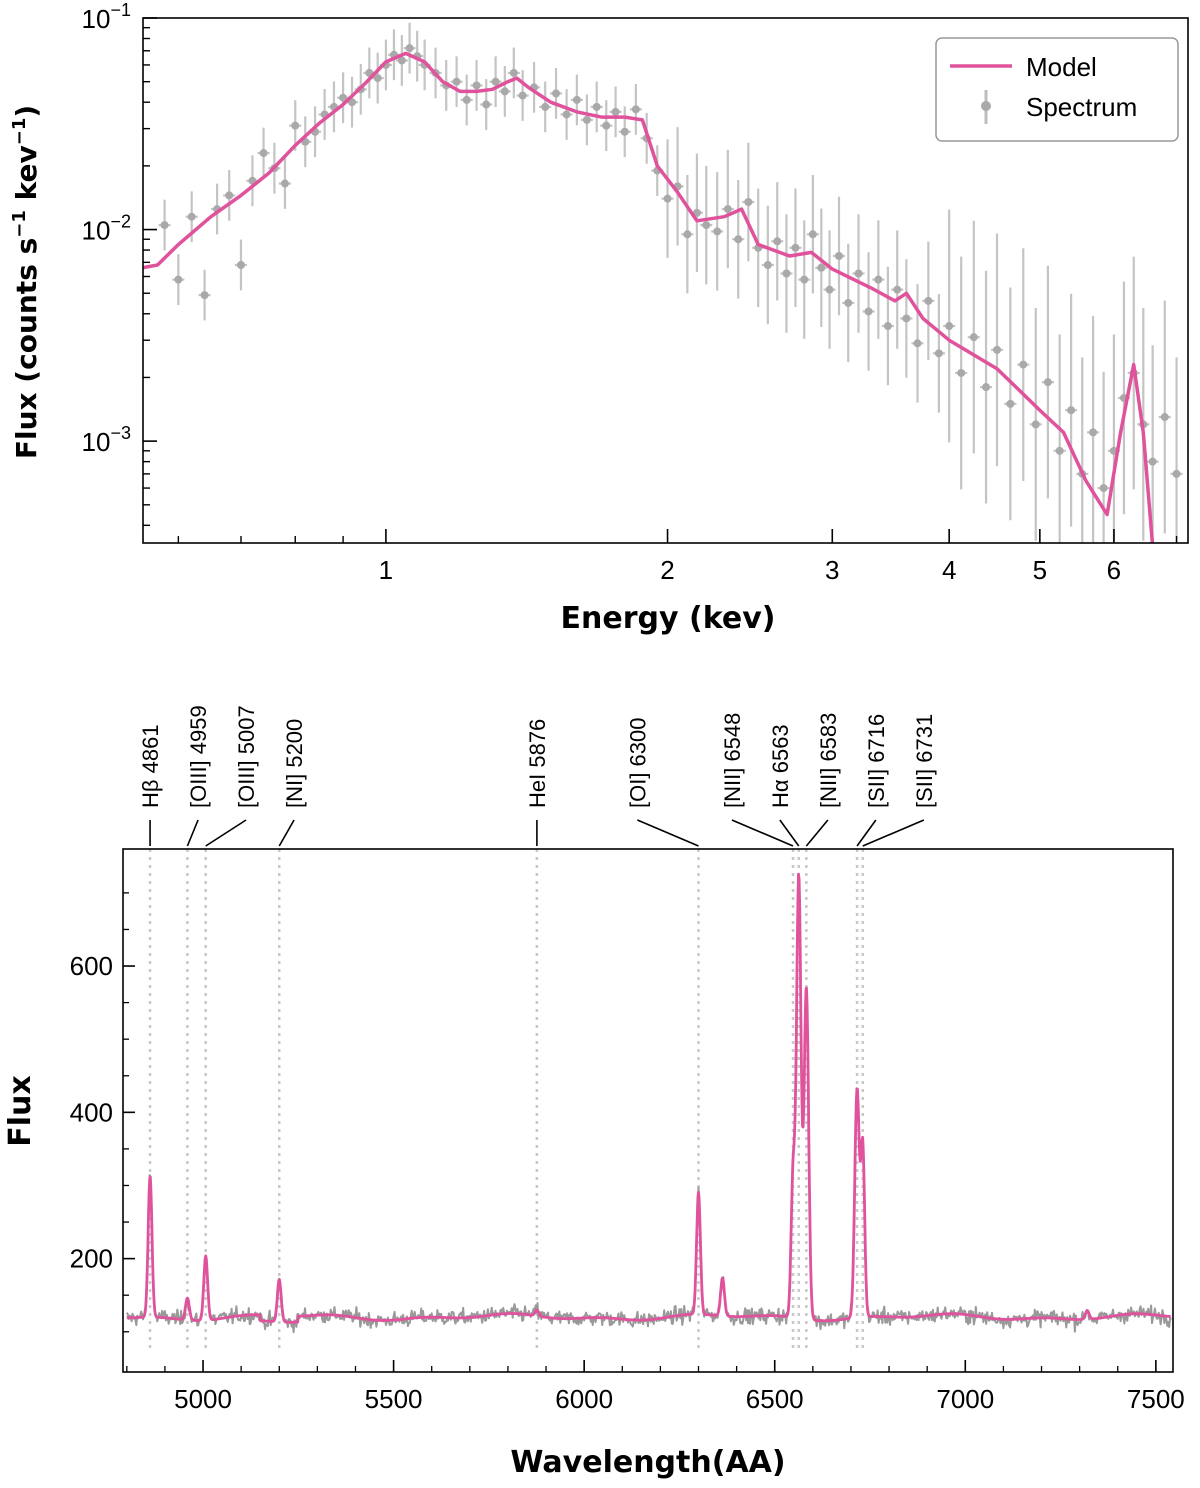 The height and width of the screenshot is (1488, 1200). Describe the element at coordinates (91, 1259) in the screenshot. I see `y-tick-label: 200` at that location.